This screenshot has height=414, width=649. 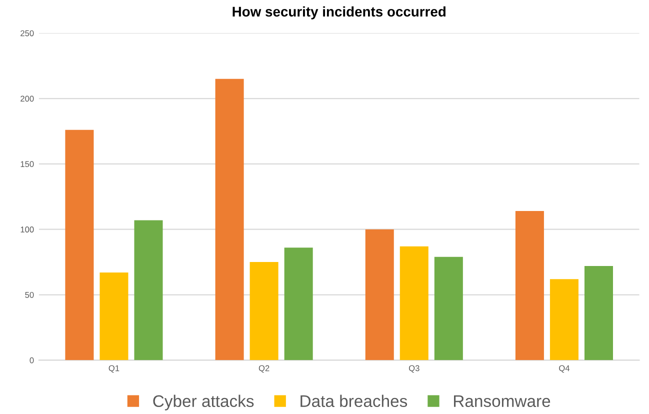 What do you see at coordinates (354, 401) in the screenshot?
I see `legend-label: Data breaches` at bounding box center [354, 401].